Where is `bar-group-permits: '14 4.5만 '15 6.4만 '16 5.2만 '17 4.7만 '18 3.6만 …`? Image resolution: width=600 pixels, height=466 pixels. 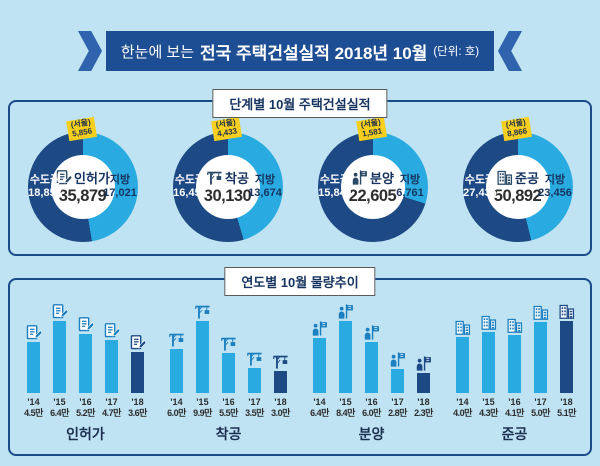
bar-group-permits: '14 4.5만 '15 6.4만 '16 5.2만 '17 4.7만 '18 3.6만 … is located at coordinates (85, 371).